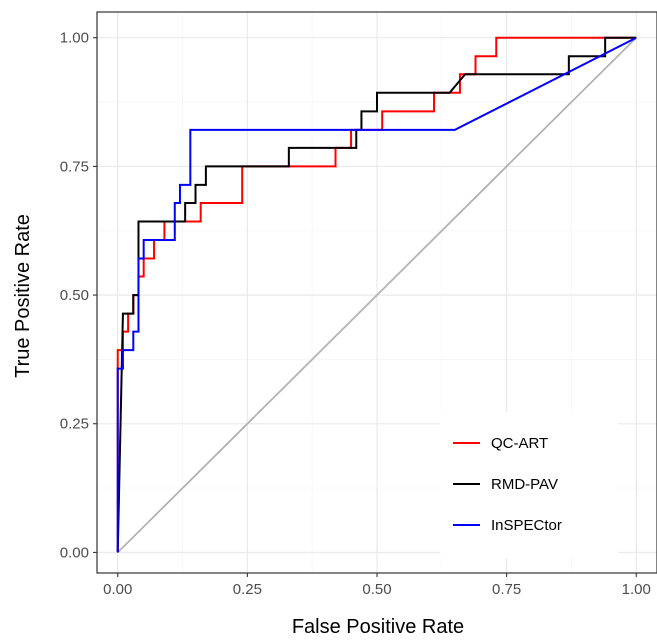 This screenshot has height=644, width=657. What do you see at coordinates (247, 589) in the screenshot?
I see `x-tick-label: 0.25` at bounding box center [247, 589].